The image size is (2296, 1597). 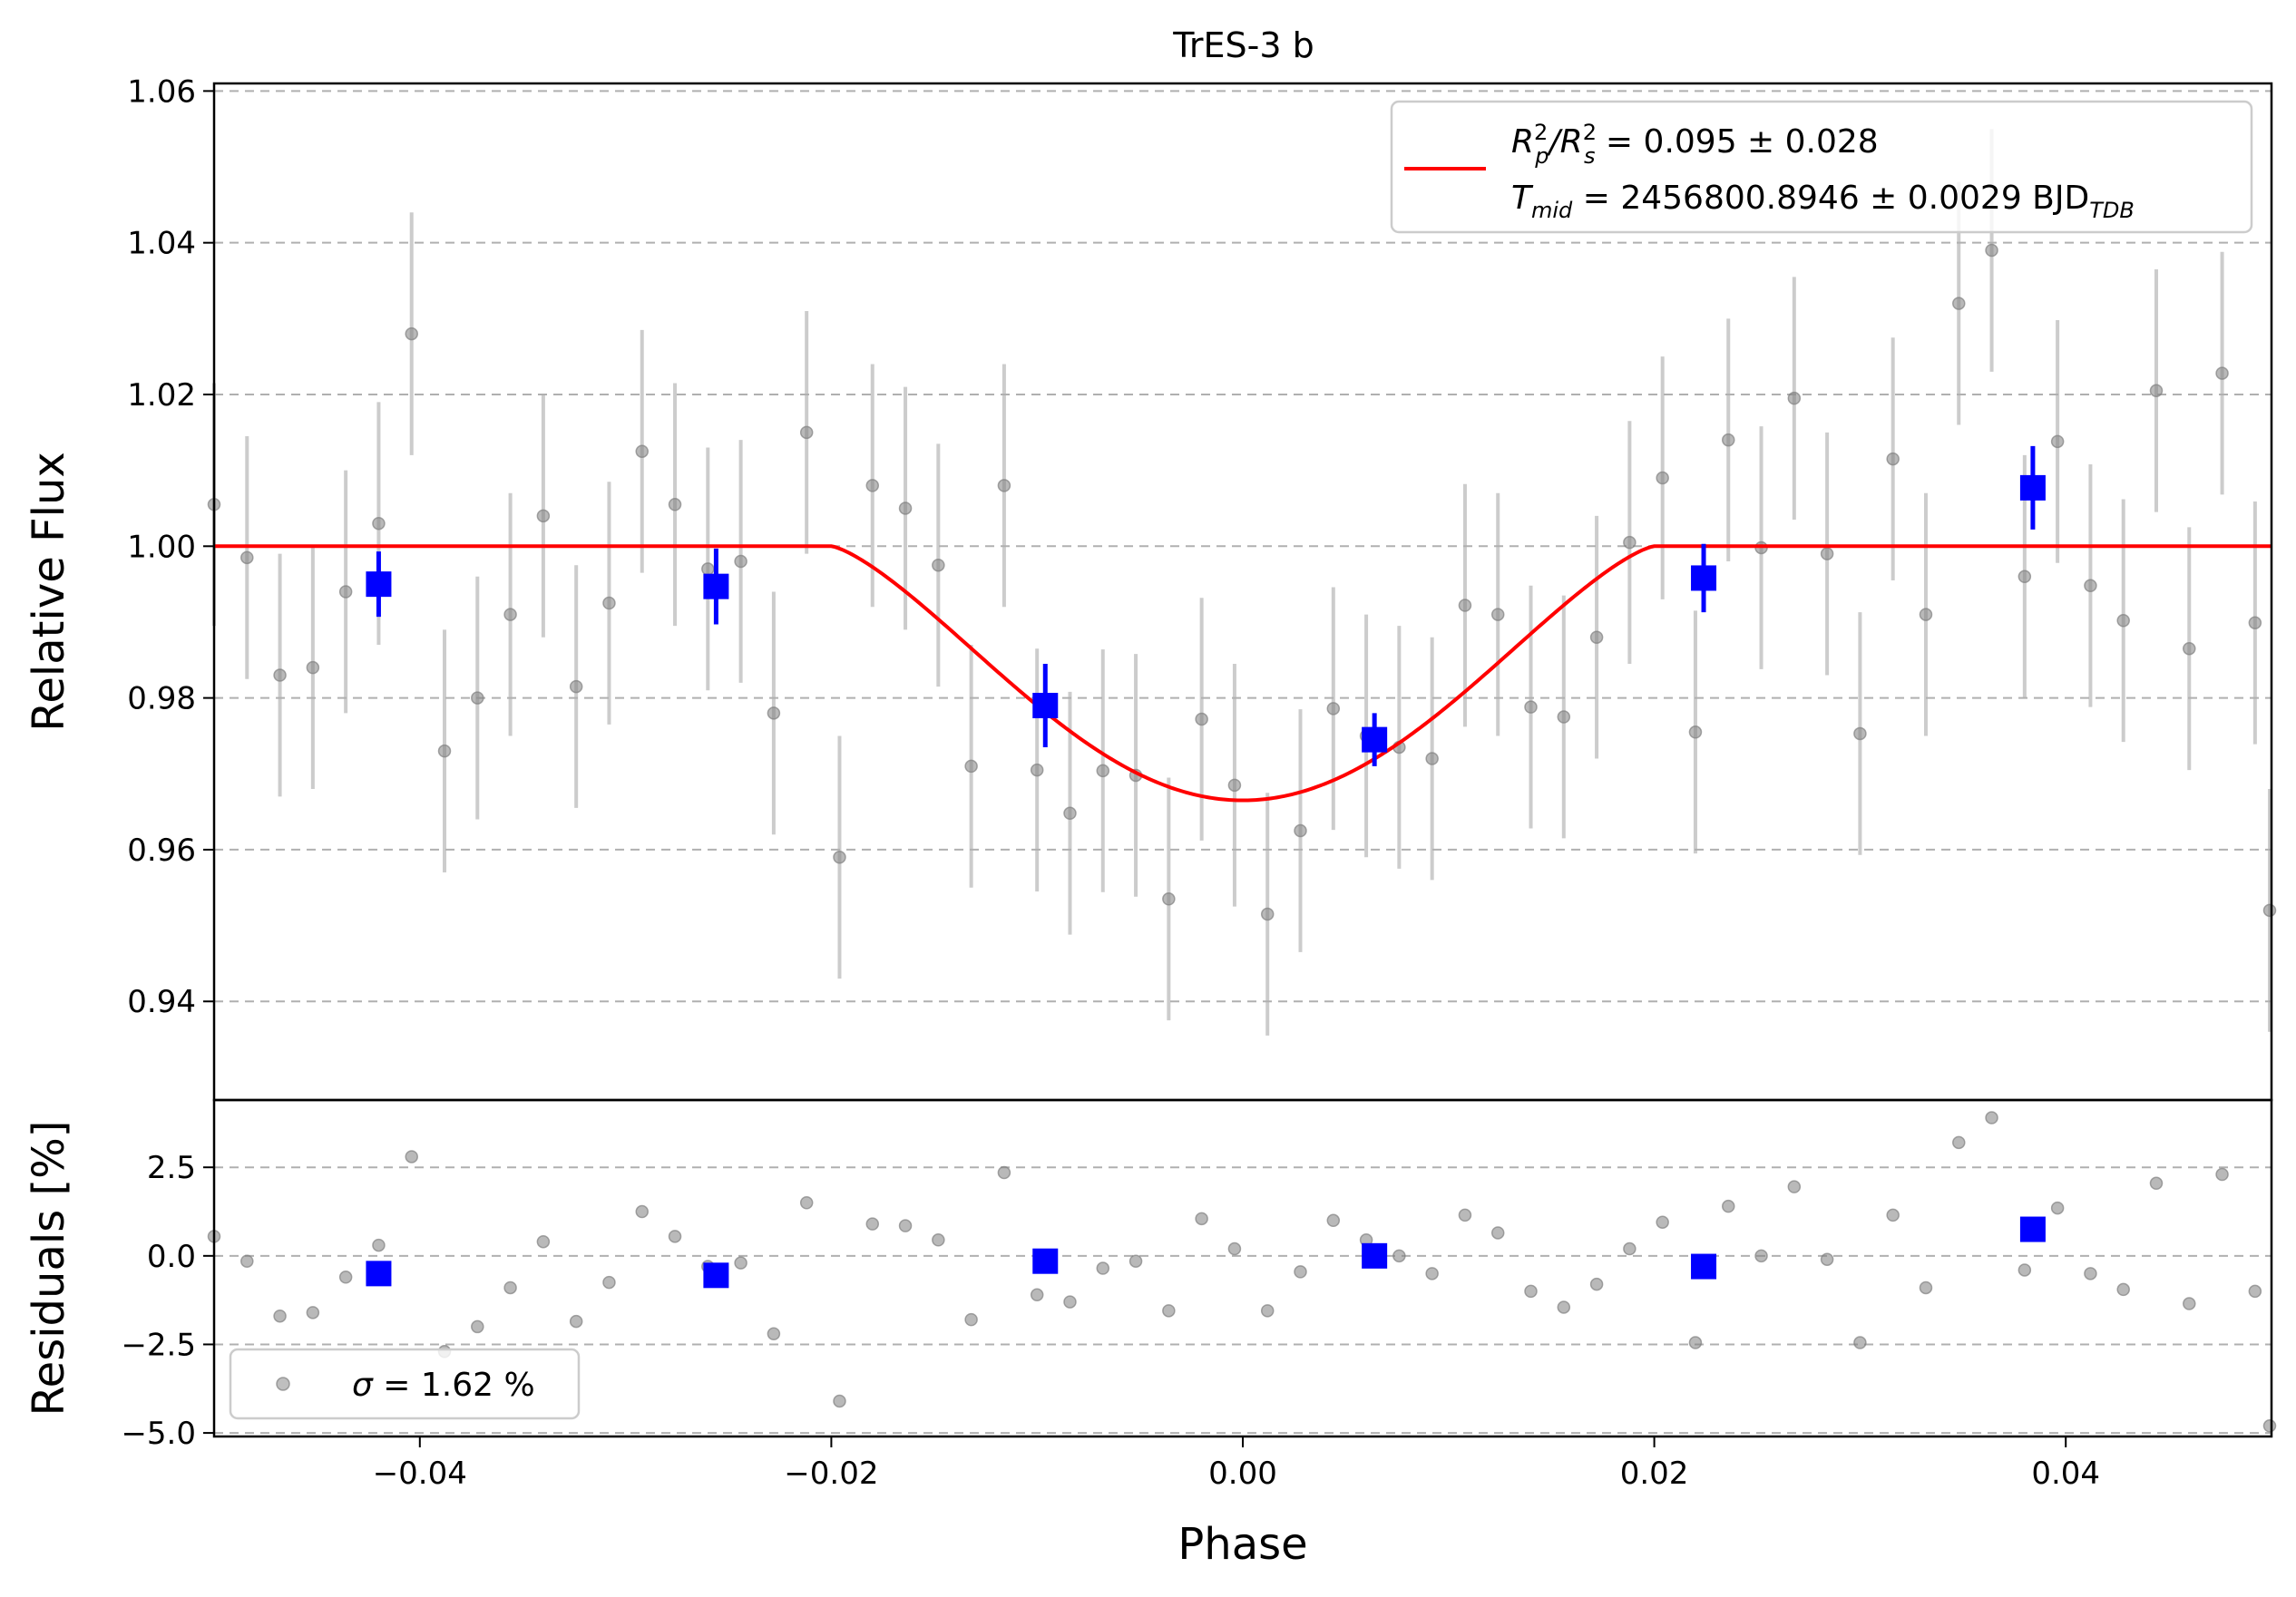 What do you see at coordinates (1243, 673) in the screenshot?
I see `transit-model-line` at bounding box center [1243, 673].